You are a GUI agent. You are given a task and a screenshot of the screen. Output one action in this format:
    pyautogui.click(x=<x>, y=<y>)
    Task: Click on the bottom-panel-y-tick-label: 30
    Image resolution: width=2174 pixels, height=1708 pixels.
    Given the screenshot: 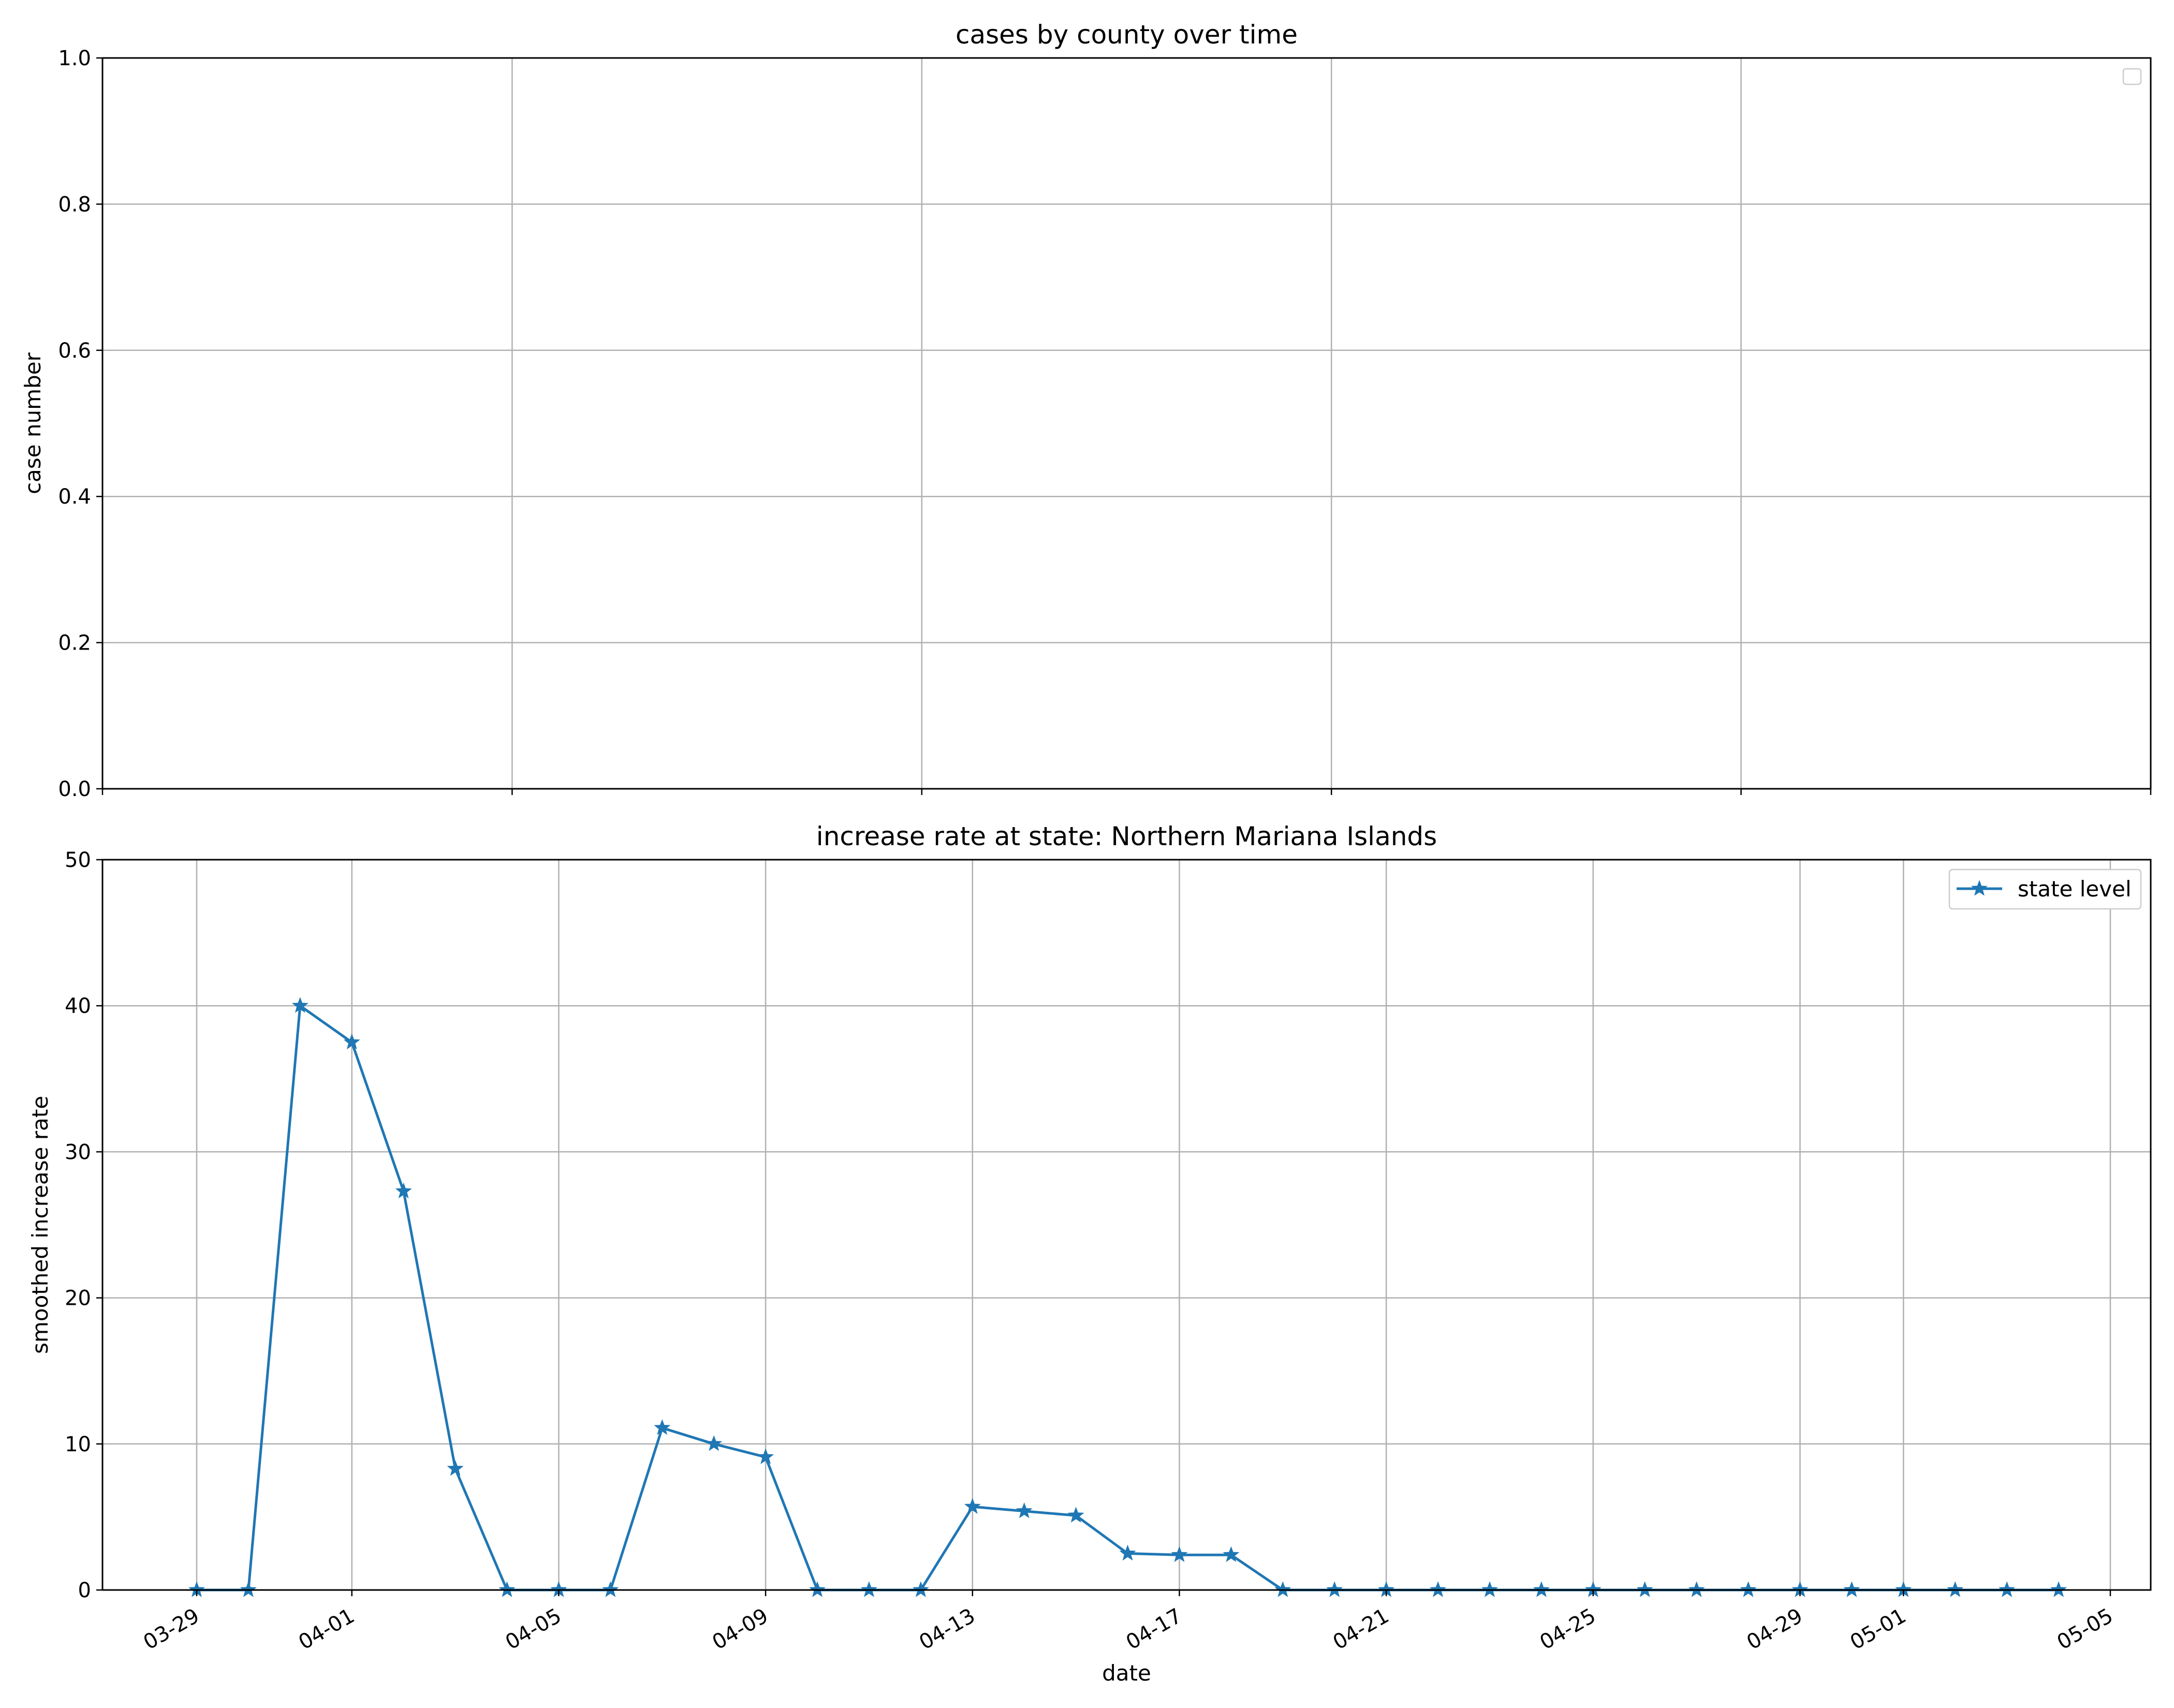 What is the action you would take?
    pyautogui.click(x=78, y=1152)
    